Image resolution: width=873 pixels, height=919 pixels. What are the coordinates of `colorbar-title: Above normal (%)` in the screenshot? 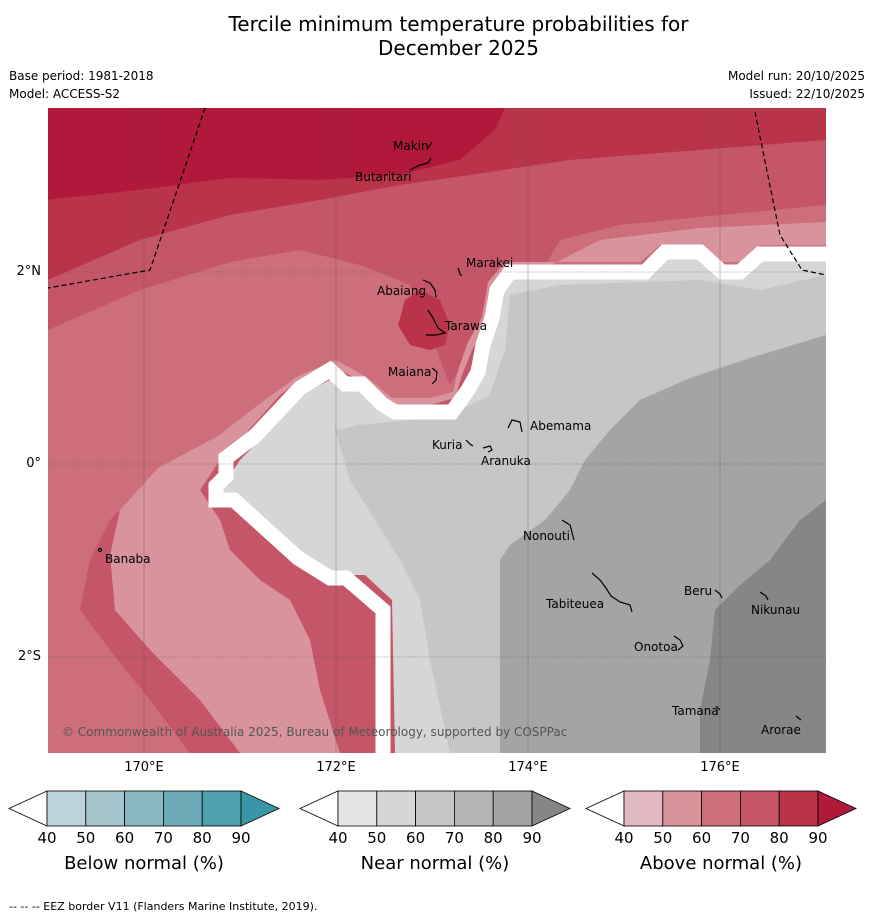 It's located at (721, 863).